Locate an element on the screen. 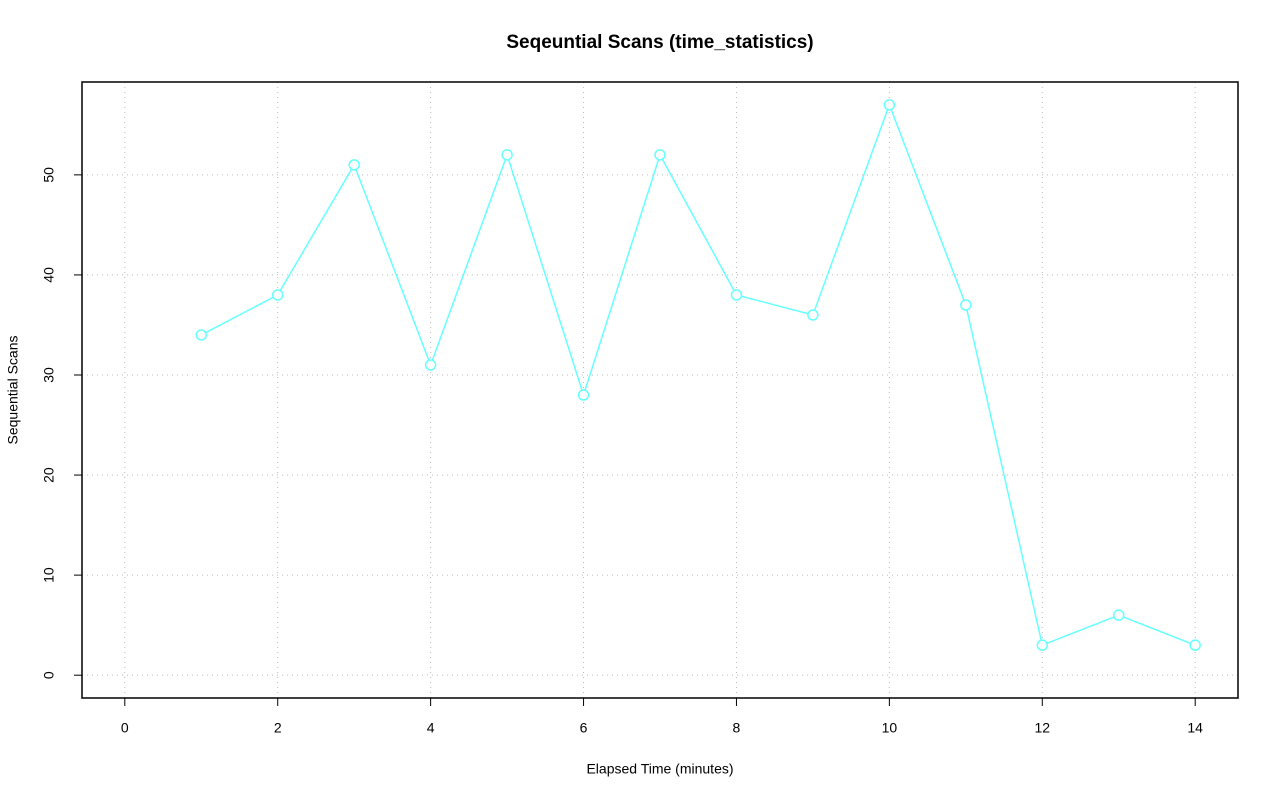 This screenshot has height=801, width=1280. y-tick-label: 0 is located at coordinates (49, 675).